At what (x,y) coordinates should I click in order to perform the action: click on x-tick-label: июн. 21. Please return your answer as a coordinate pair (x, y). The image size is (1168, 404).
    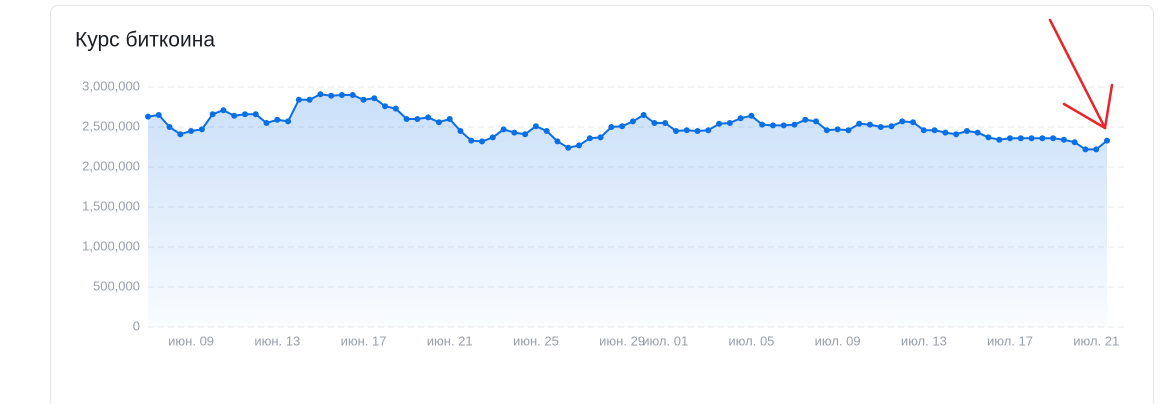
    Looking at the image, I should click on (450, 340).